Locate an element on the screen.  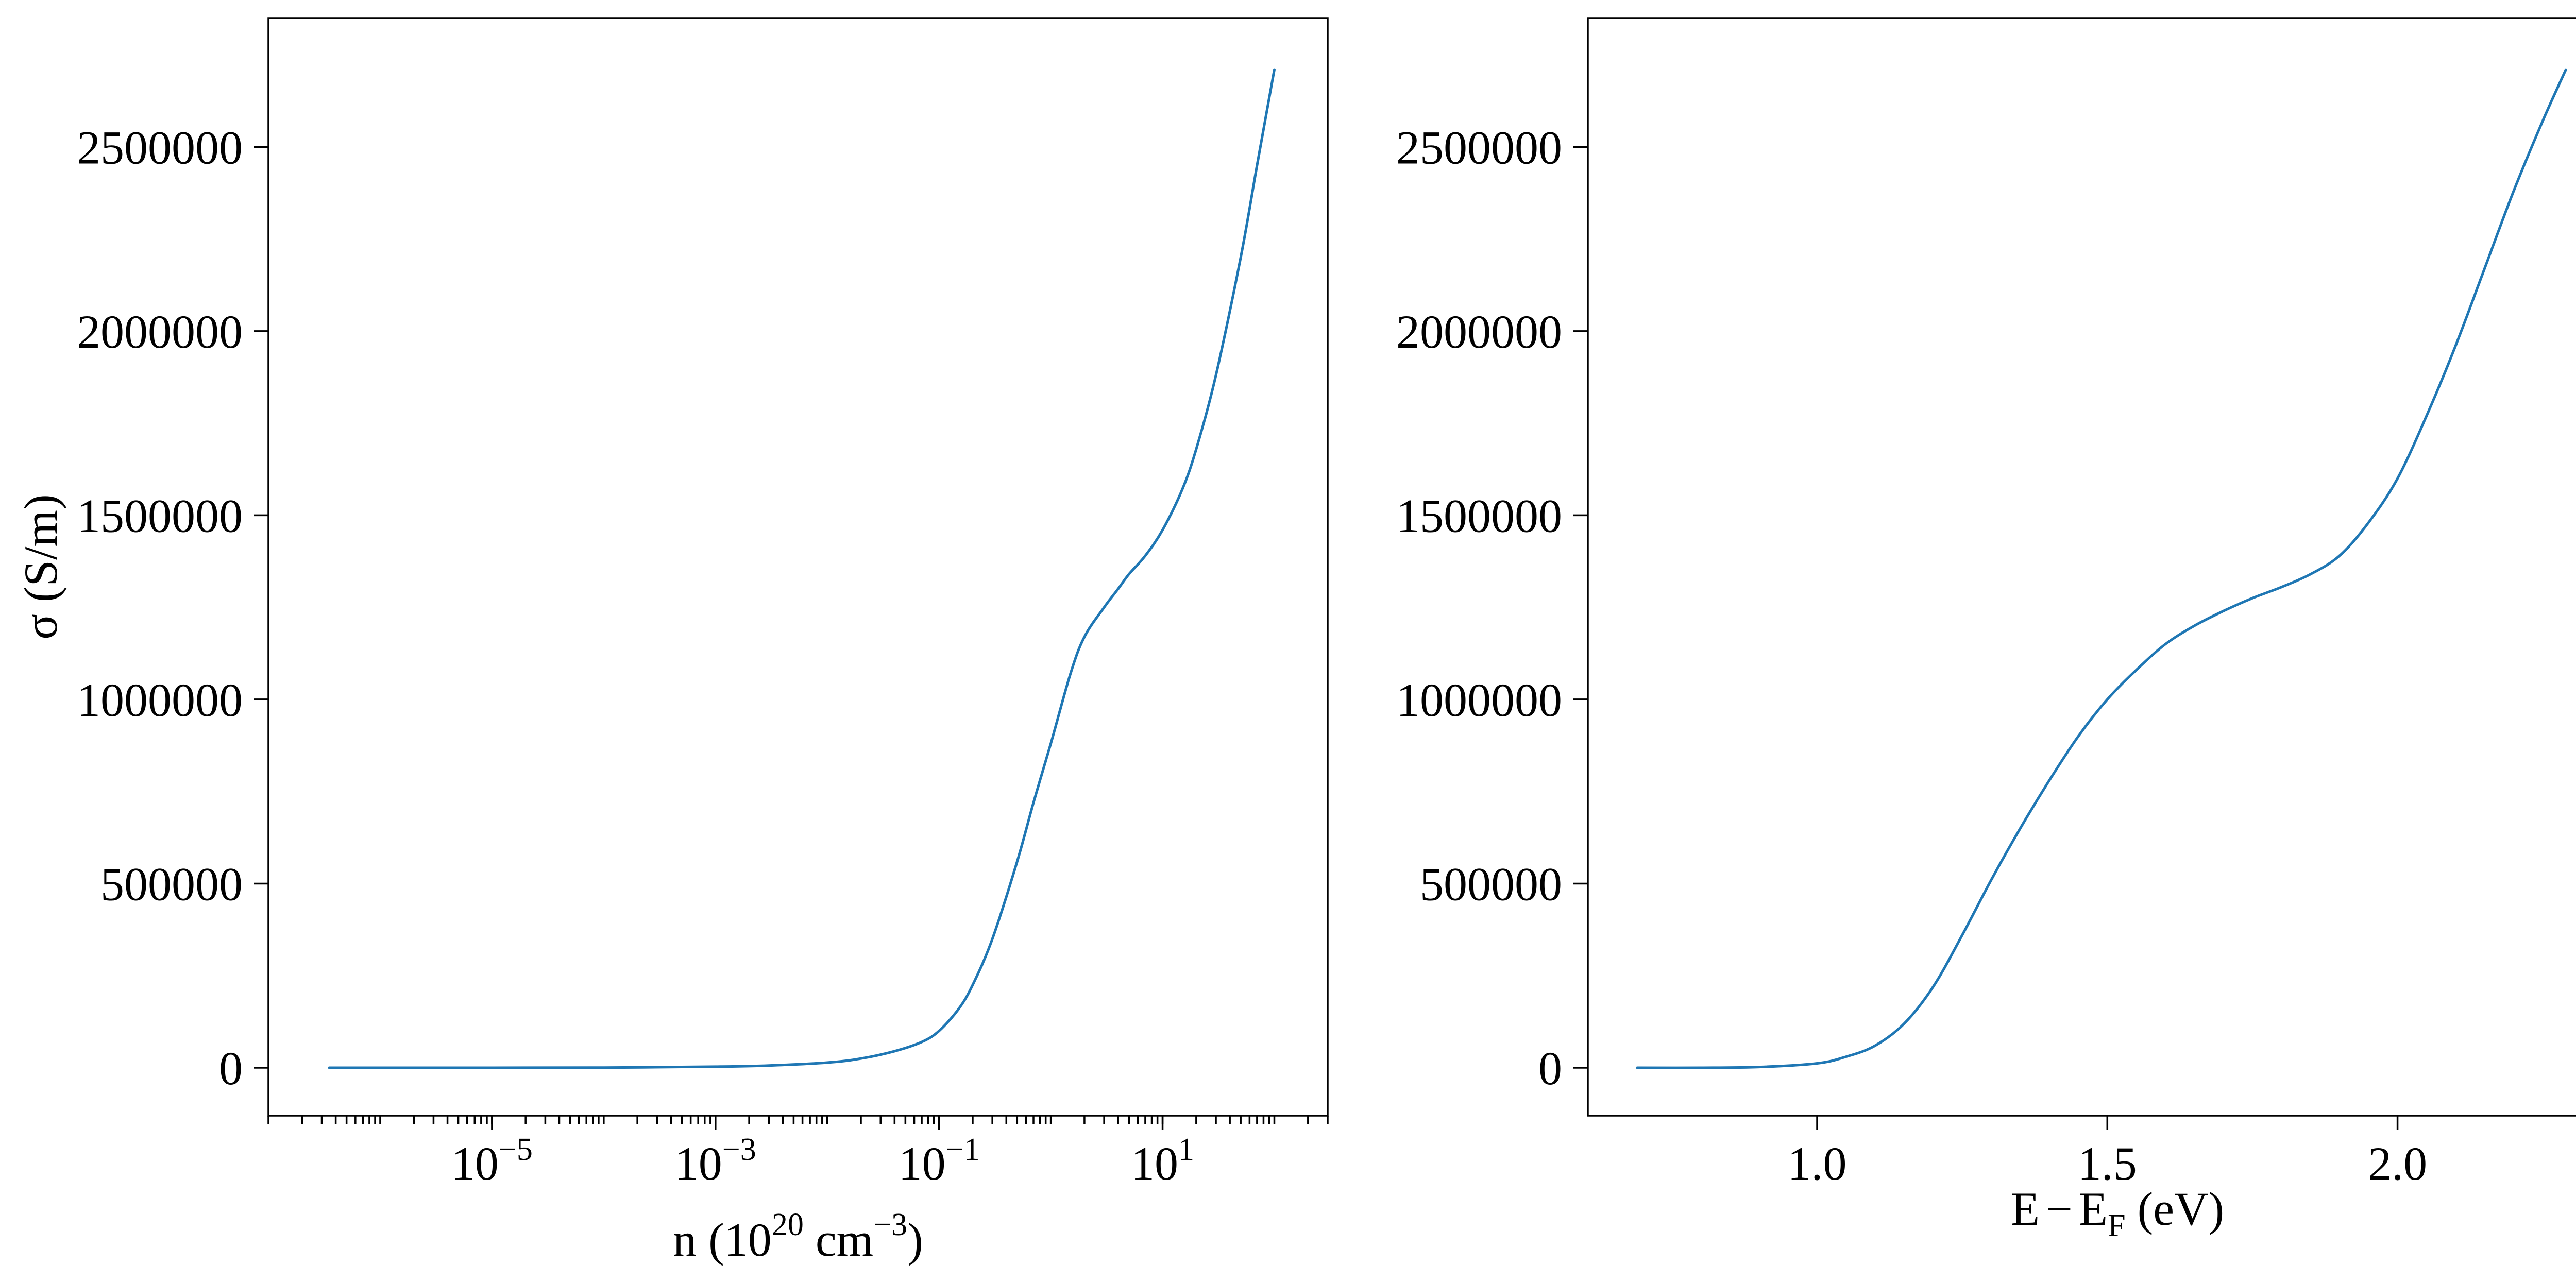
y-axis-label: σ (S/m) is located at coordinates (40, 566).